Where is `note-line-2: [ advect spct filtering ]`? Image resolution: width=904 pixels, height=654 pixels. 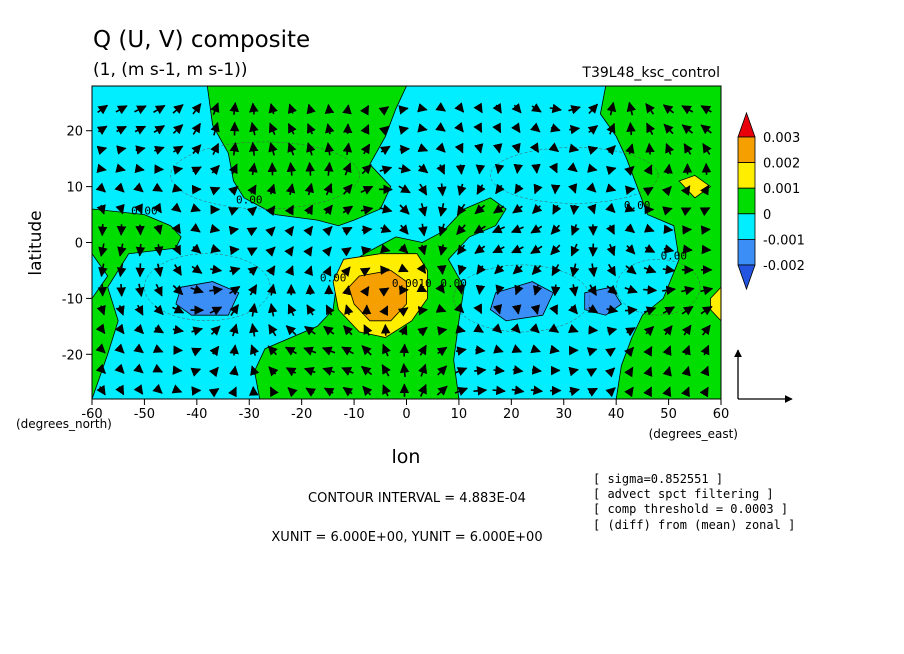 note-line-2: [ advect spct filtering ] is located at coordinates (683, 494).